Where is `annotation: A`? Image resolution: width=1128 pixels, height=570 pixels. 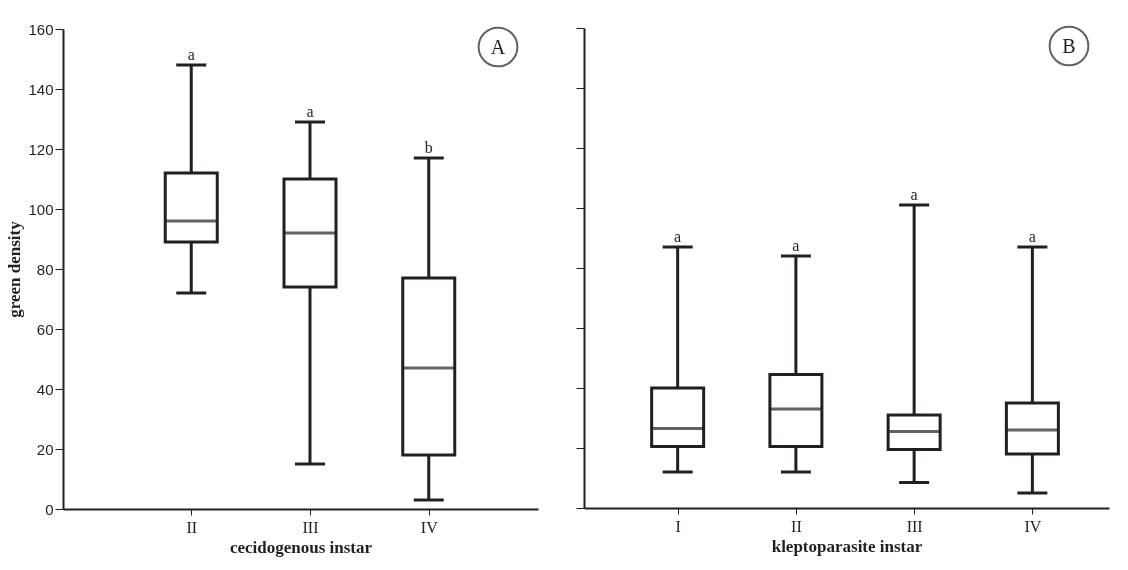
annotation: A is located at coordinates (498, 47).